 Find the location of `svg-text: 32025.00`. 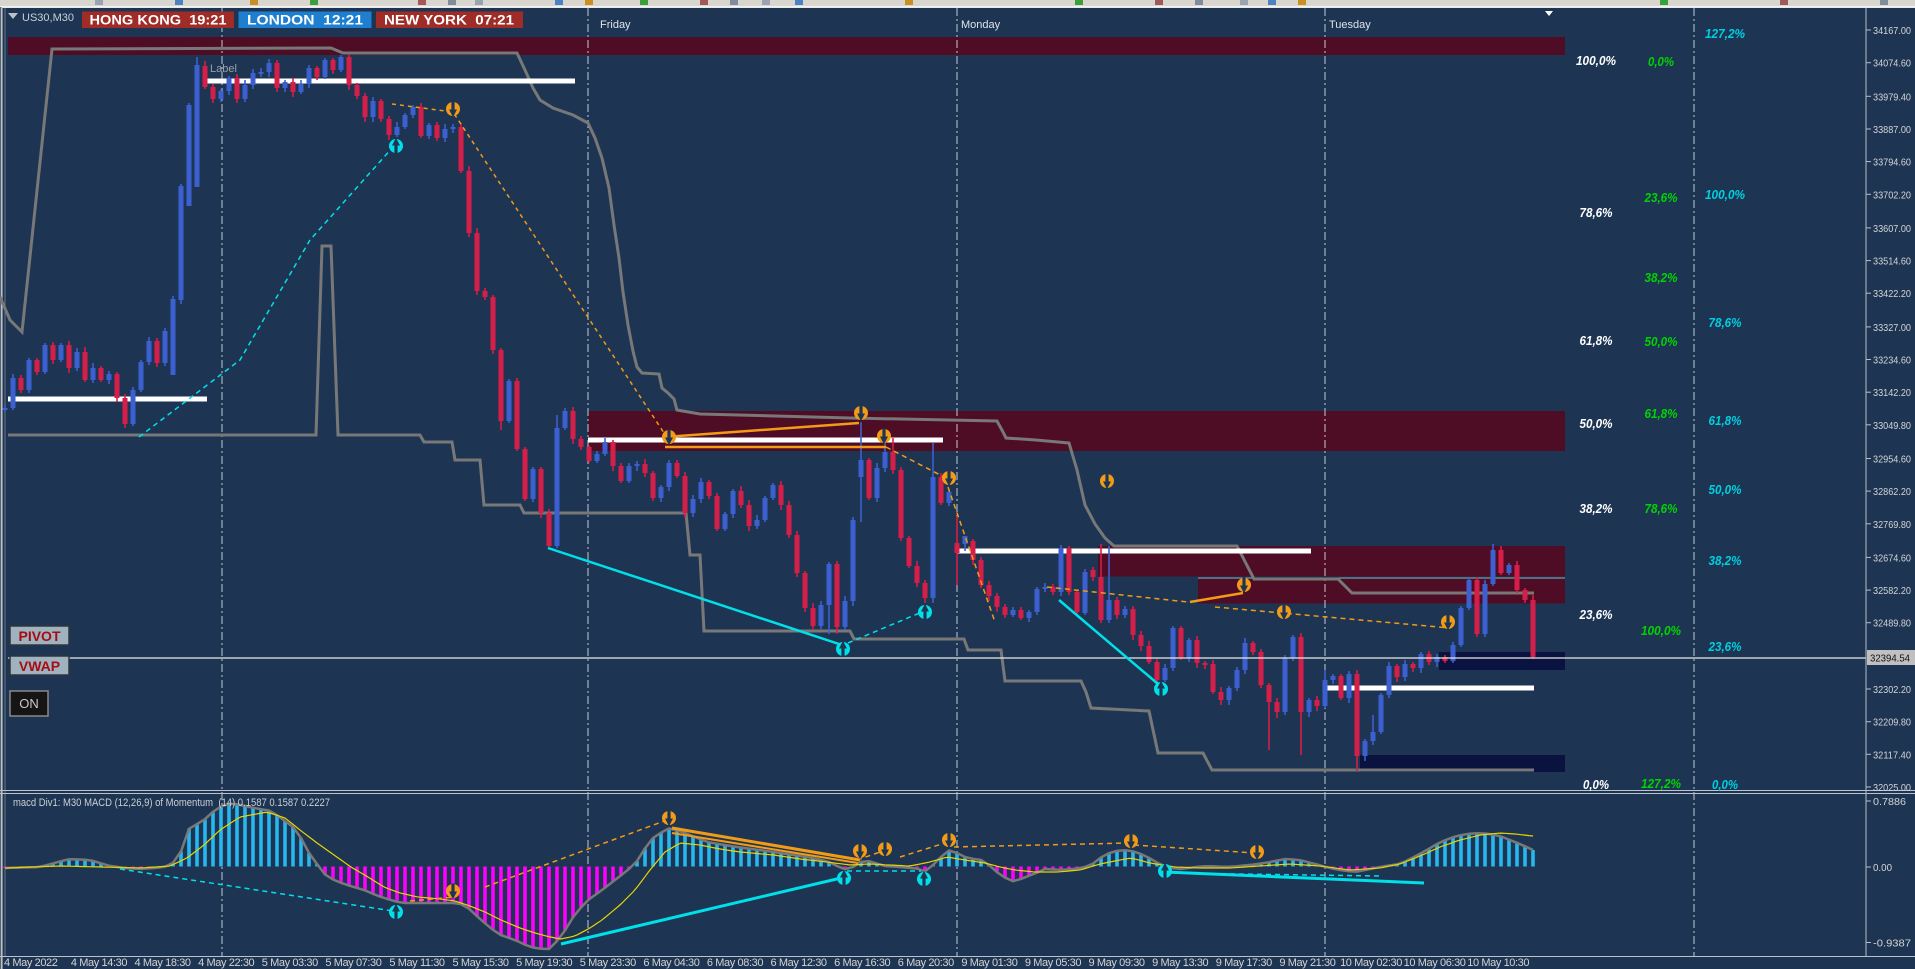

svg-text: 32025.00 is located at coordinates (1892, 788).